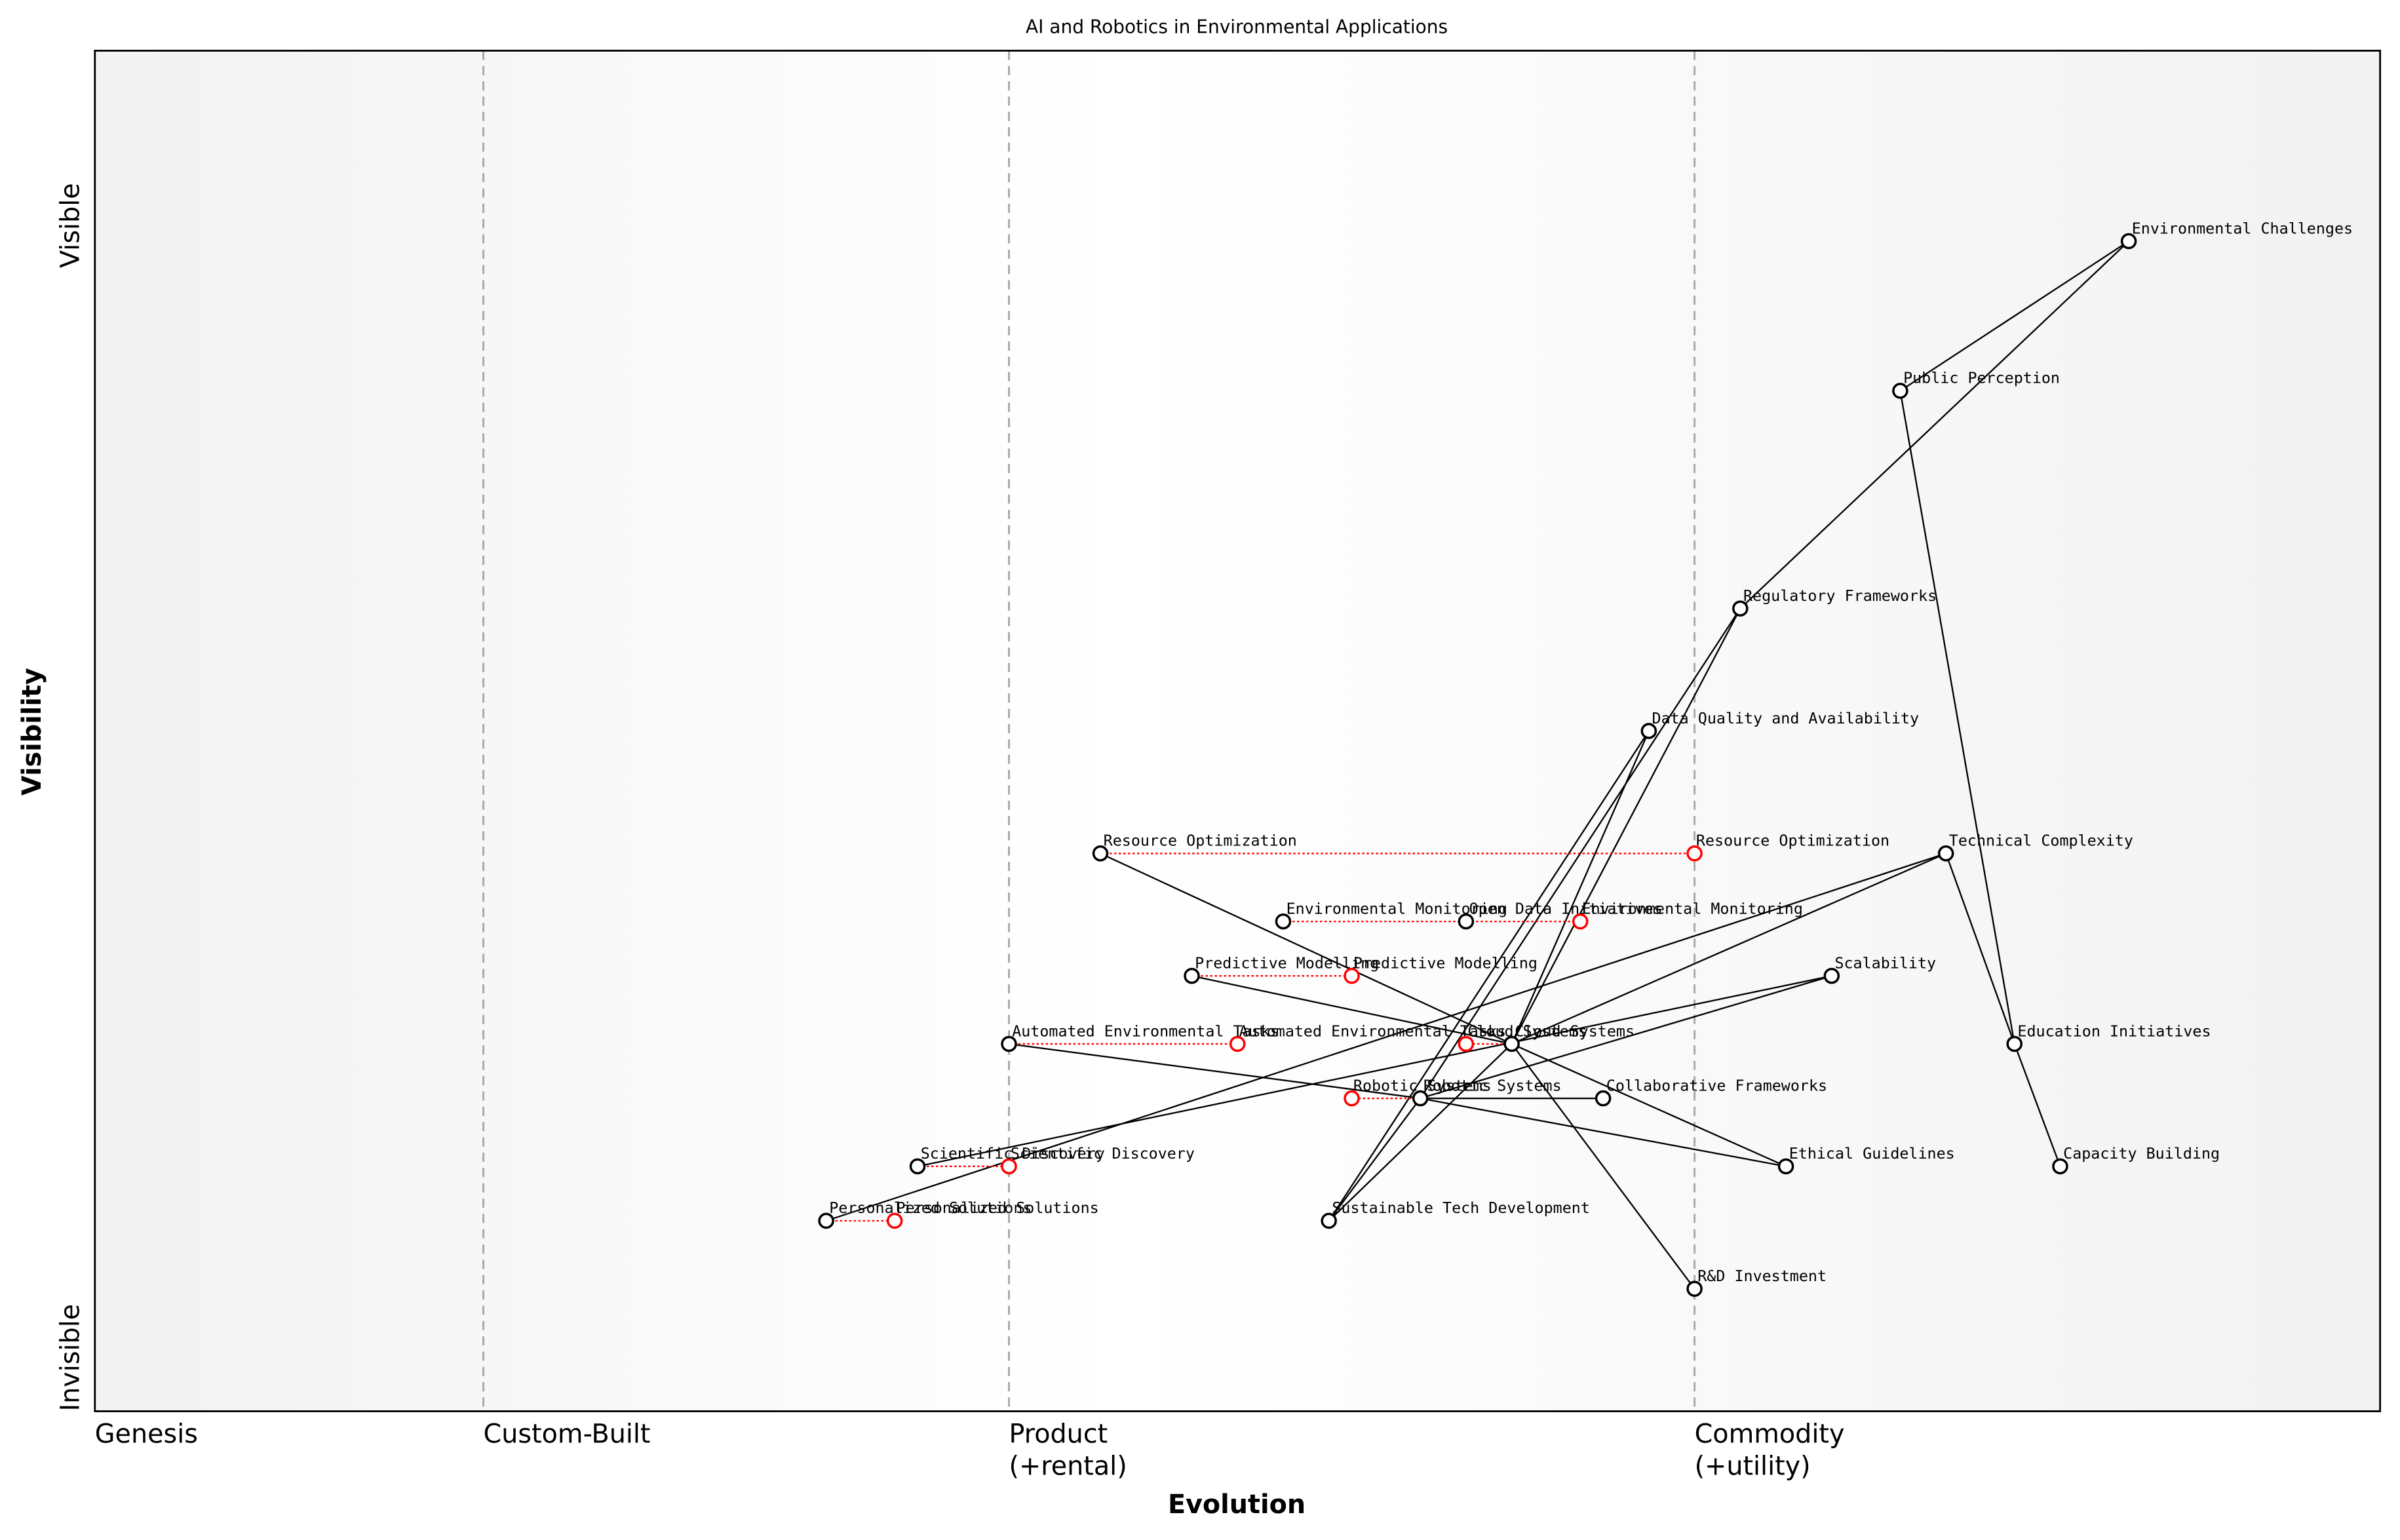 The width and height of the screenshot is (2400, 1540). What do you see at coordinates (1103, 1153) in the screenshot?
I see `evolve-label: Scientific Discovery` at bounding box center [1103, 1153].